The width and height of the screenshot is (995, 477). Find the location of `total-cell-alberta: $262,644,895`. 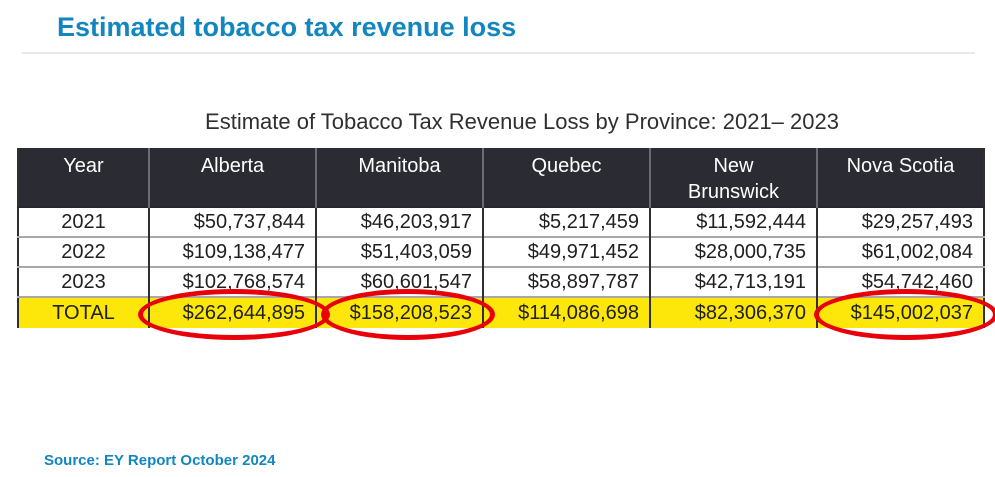

total-cell-alberta: $262,644,895 is located at coordinates (232, 312).